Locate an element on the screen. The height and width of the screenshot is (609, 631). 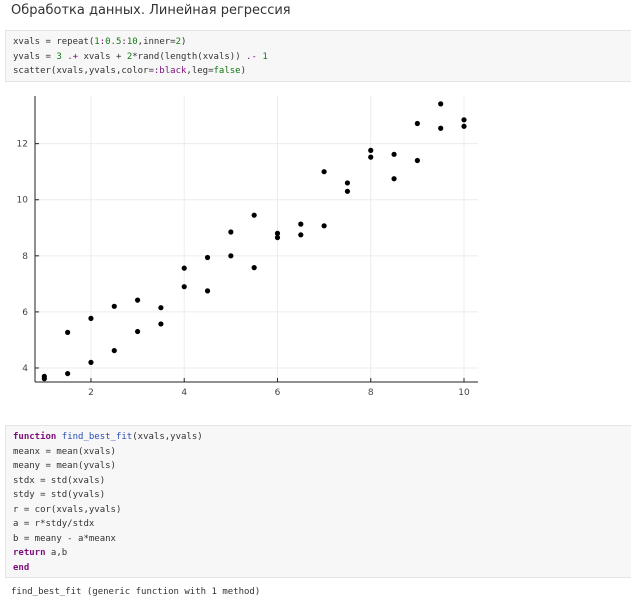
code-line: return a,b is located at coordinates (40, 553).